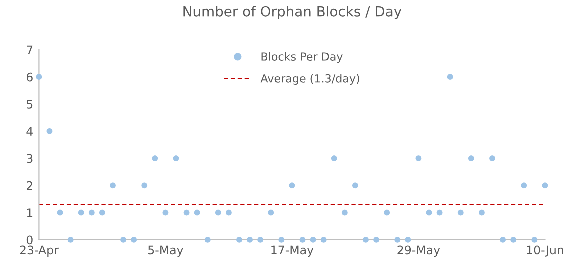 The image size is (585, 273). I want to click on x-tick-label: 10-Jun, so click(545, 251).